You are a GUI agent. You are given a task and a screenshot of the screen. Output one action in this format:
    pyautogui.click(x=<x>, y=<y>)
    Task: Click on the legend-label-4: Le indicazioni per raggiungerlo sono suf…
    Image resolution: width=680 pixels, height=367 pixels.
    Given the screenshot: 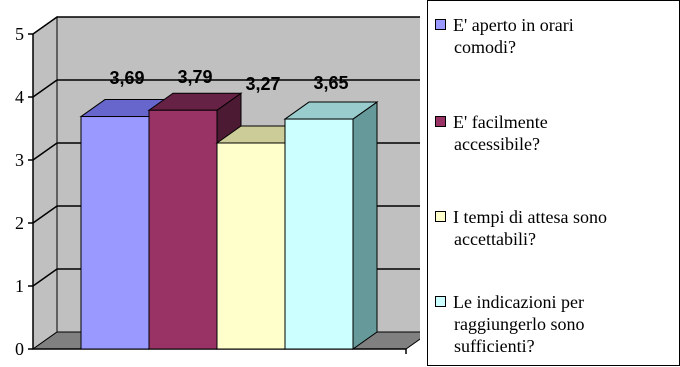 What is the action you would take?
    pyautogui.click(x=564, y=324)
    